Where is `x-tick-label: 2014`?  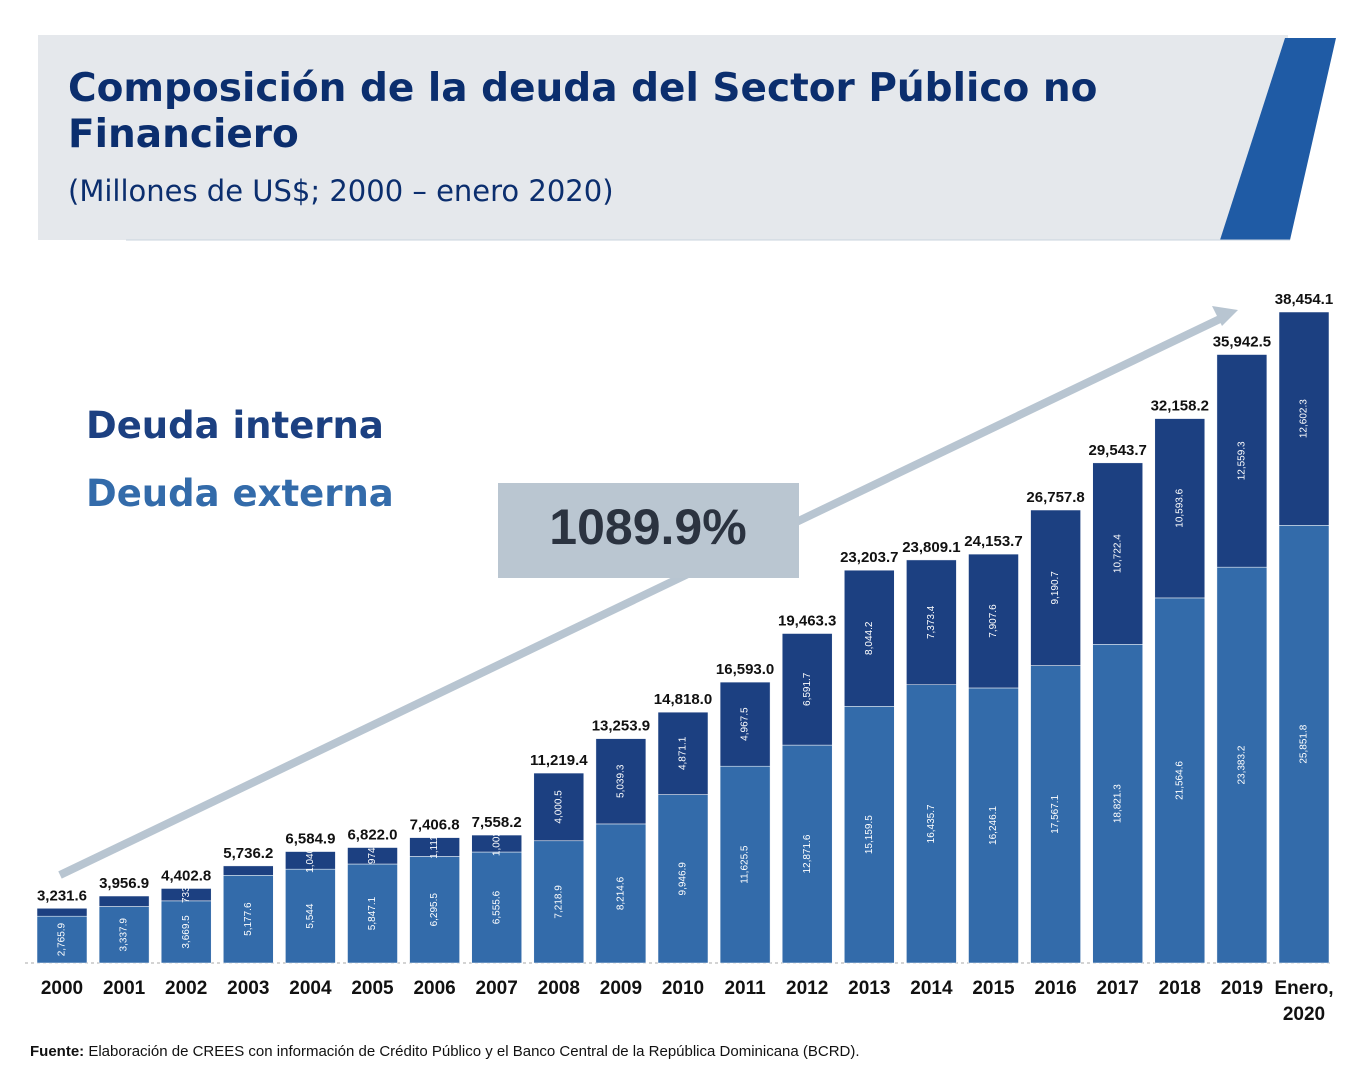 x-tick-label: 2014 is located at coordinates (931, 988).